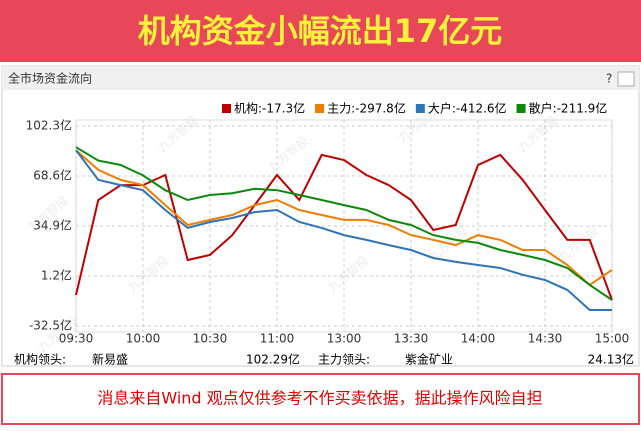 This screenshot has width=641, height=431. Describe the element at coordinates (545, 339) in the screenshot. I see `x-tick-label: 14:30` at that location.